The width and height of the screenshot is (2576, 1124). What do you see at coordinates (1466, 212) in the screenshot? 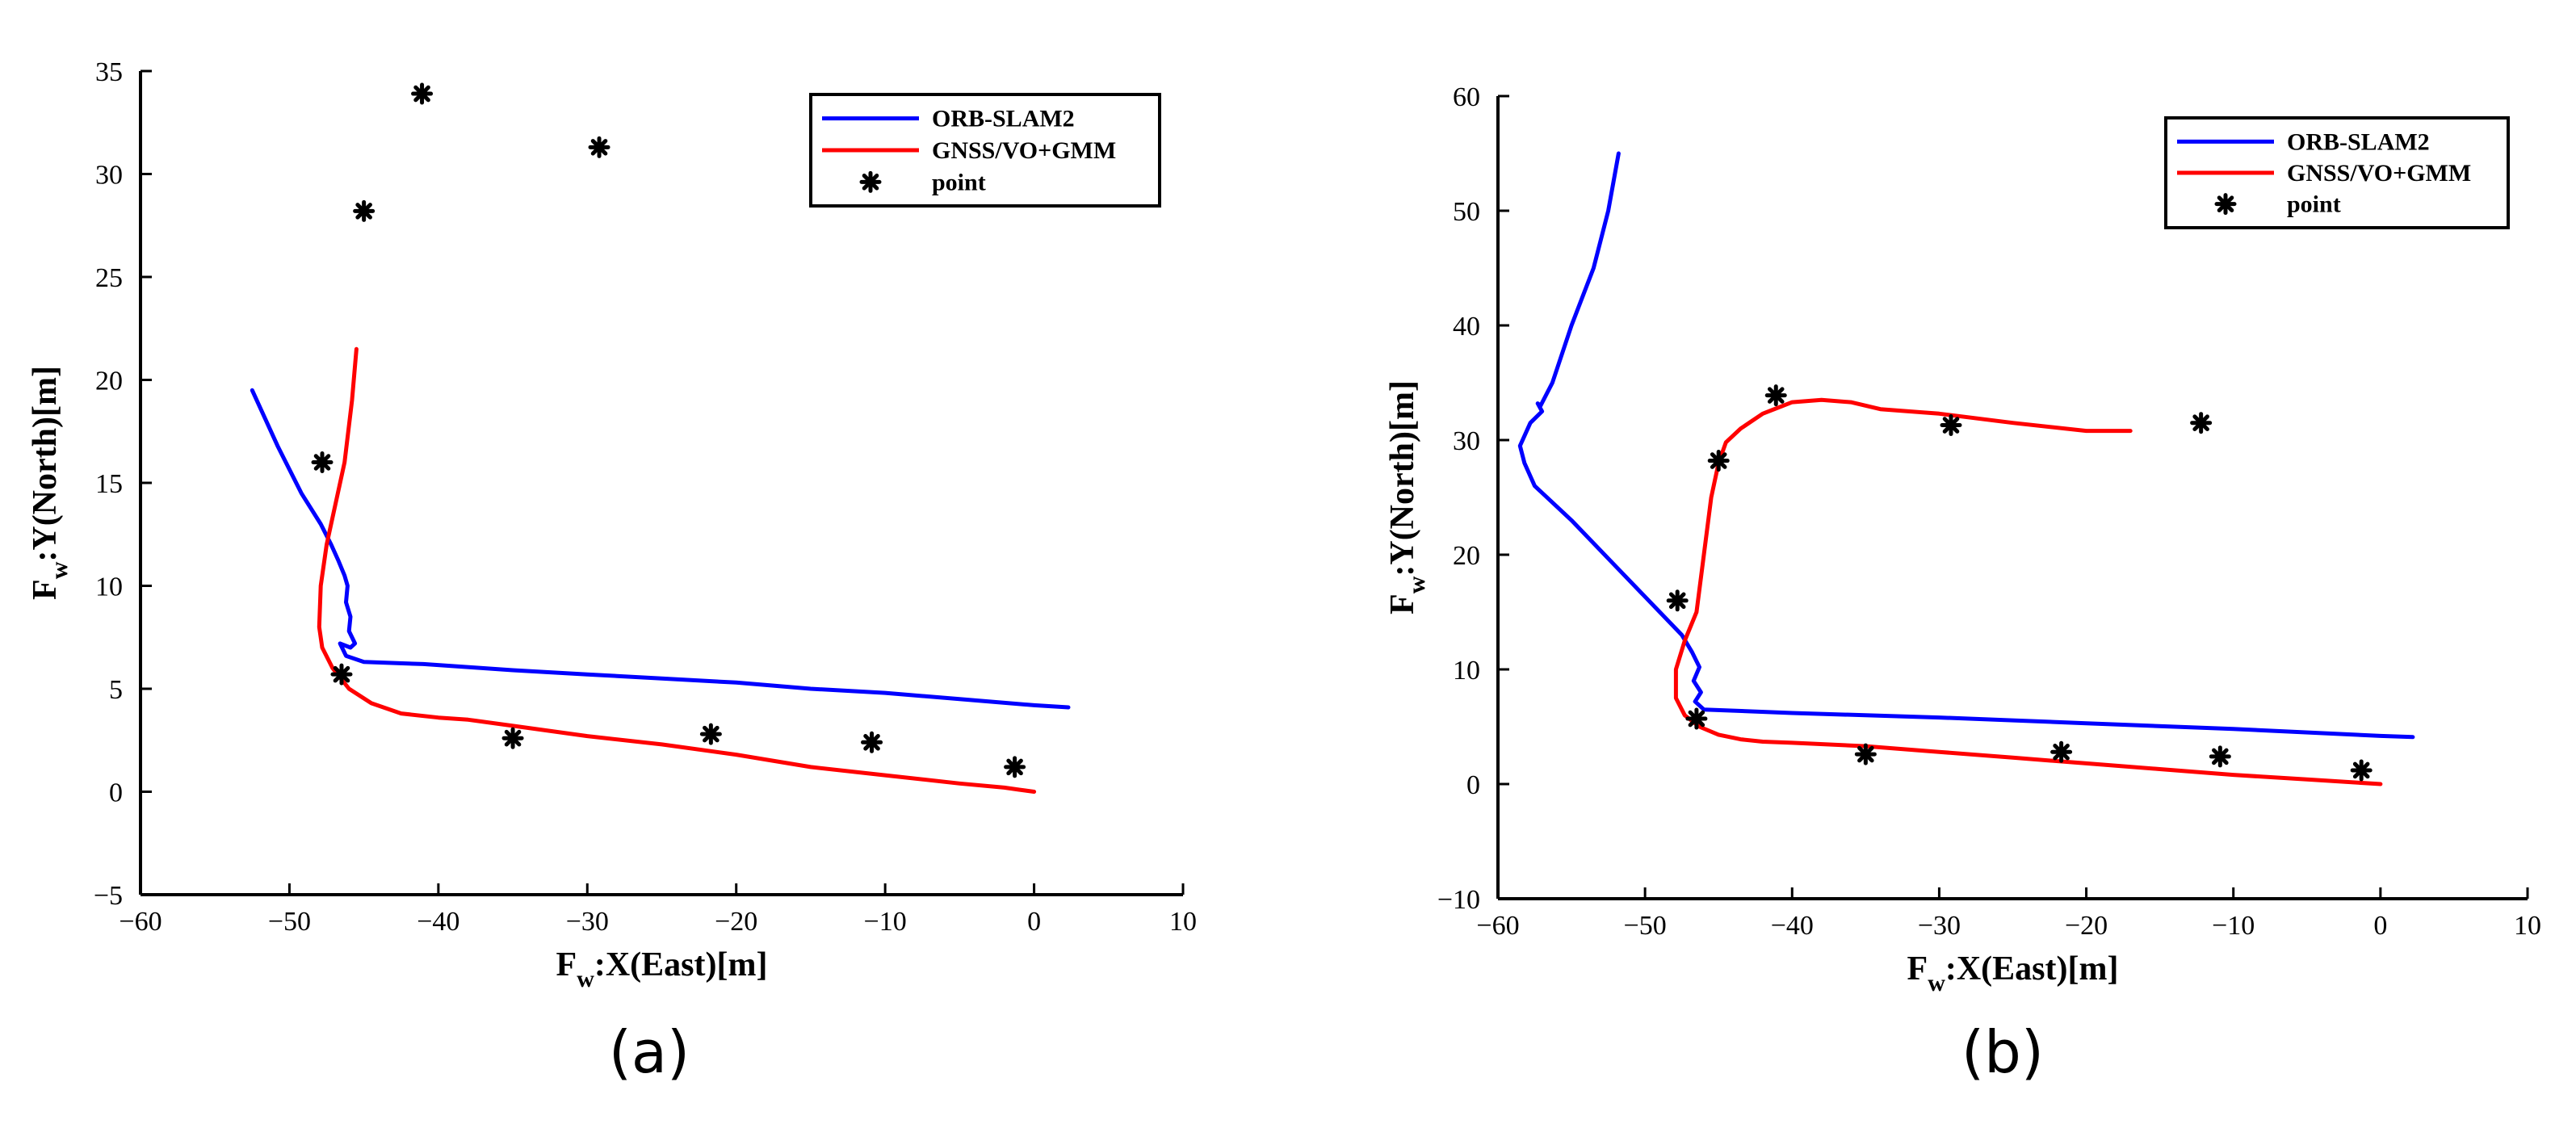
I see `y-tick-label: 50` at bounding box center [1466, 212].